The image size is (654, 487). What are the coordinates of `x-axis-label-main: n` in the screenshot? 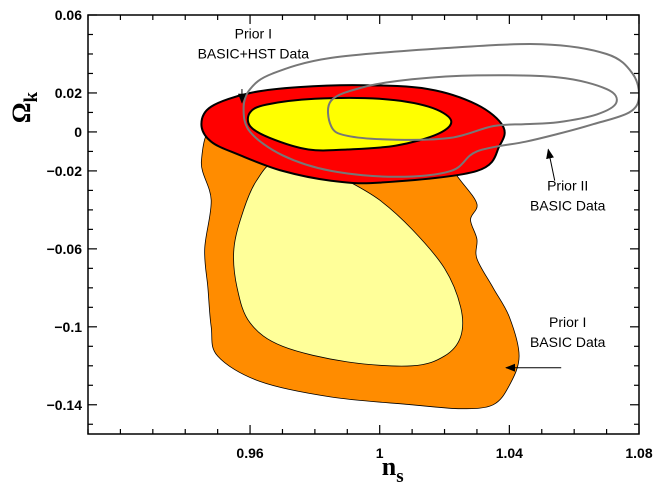 It's located at (389, 466).